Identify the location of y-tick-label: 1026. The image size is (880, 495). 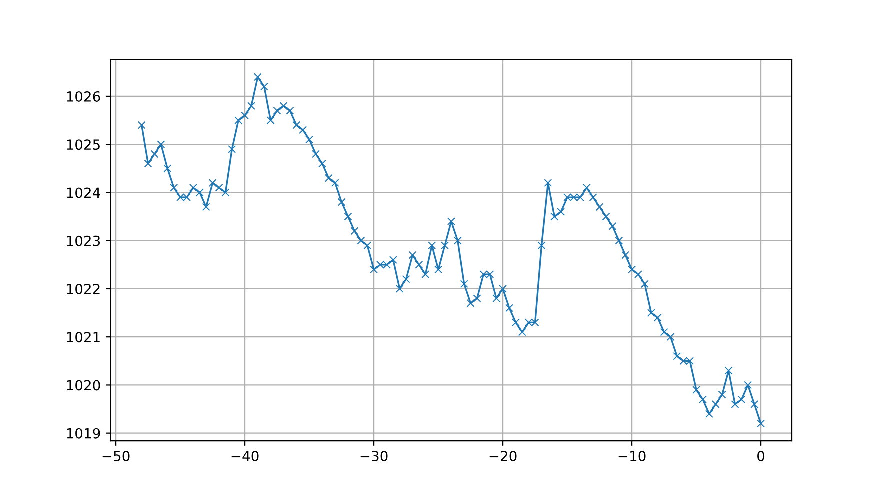
(83, 96).